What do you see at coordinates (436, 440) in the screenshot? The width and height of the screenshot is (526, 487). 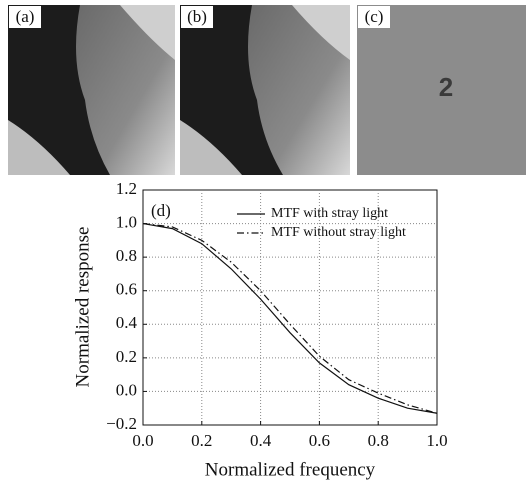 I see `x-tick-label: 1.0` at bounding box center [436, 440].